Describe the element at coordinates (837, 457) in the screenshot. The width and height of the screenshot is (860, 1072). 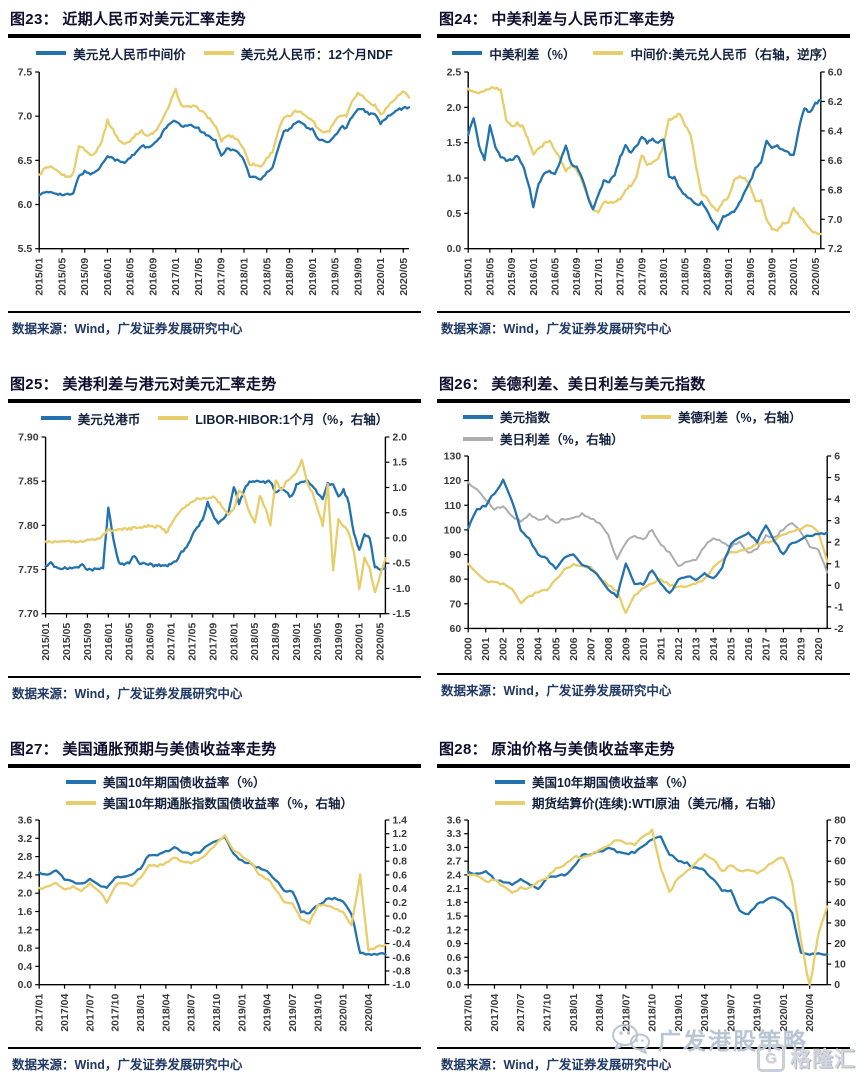
I see `y-axis-tick-label: 6` at that location.